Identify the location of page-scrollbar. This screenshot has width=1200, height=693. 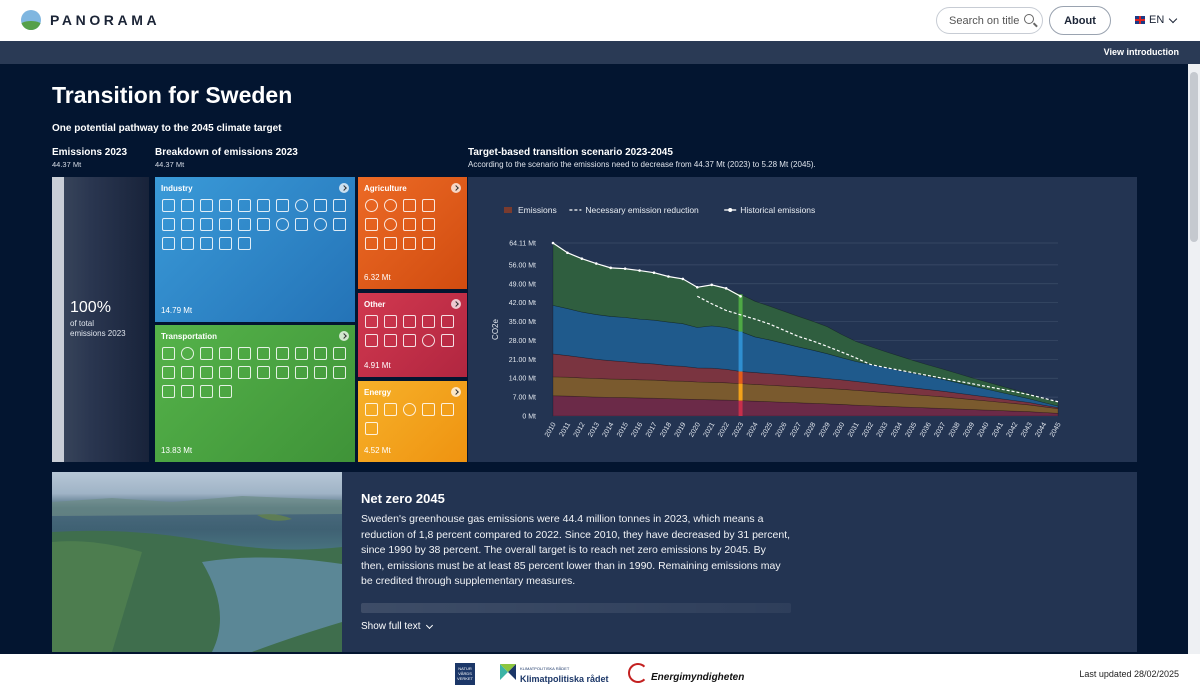
(1194, 359).